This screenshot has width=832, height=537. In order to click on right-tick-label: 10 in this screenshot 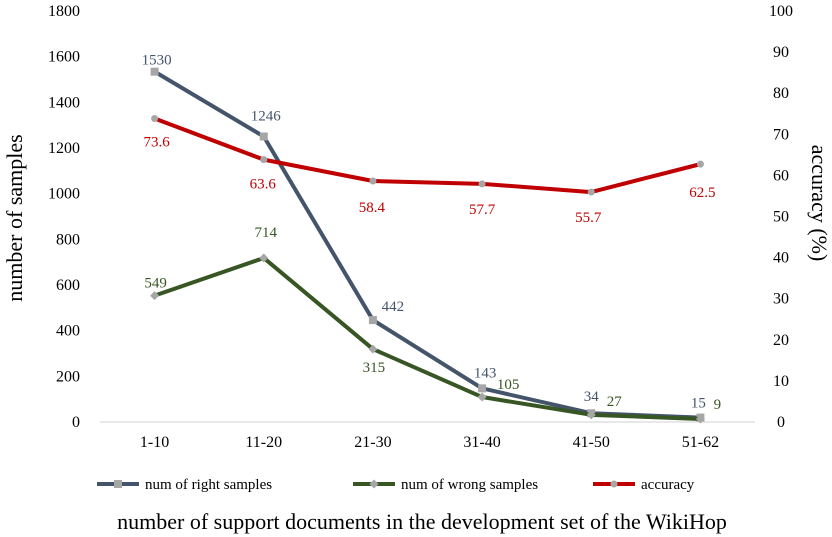, I will do `click(781, 381)`.